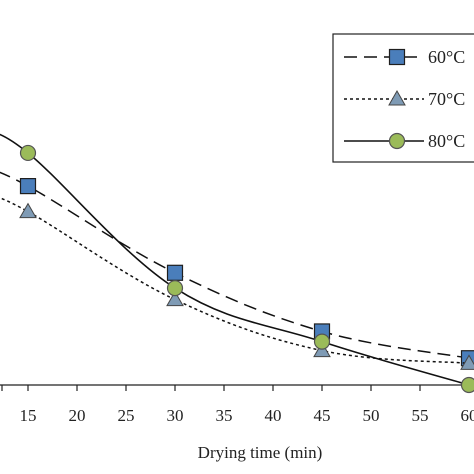 The height and width of the screenshot is (474, 474). I want to click on x-tick-label: 40, so click(273, 415).